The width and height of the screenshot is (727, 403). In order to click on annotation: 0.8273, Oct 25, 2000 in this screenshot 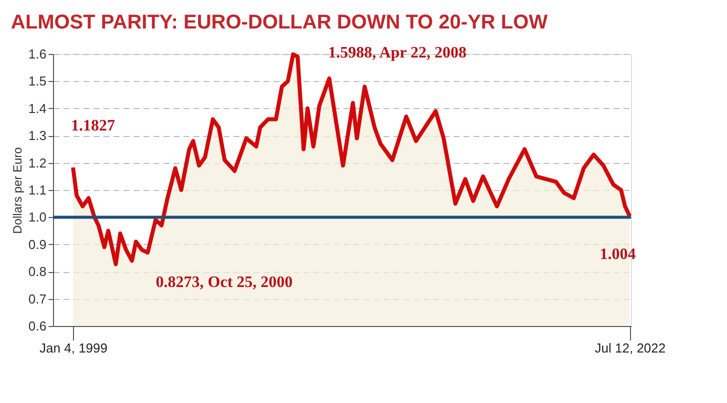, I will do `click(224, 283)`.